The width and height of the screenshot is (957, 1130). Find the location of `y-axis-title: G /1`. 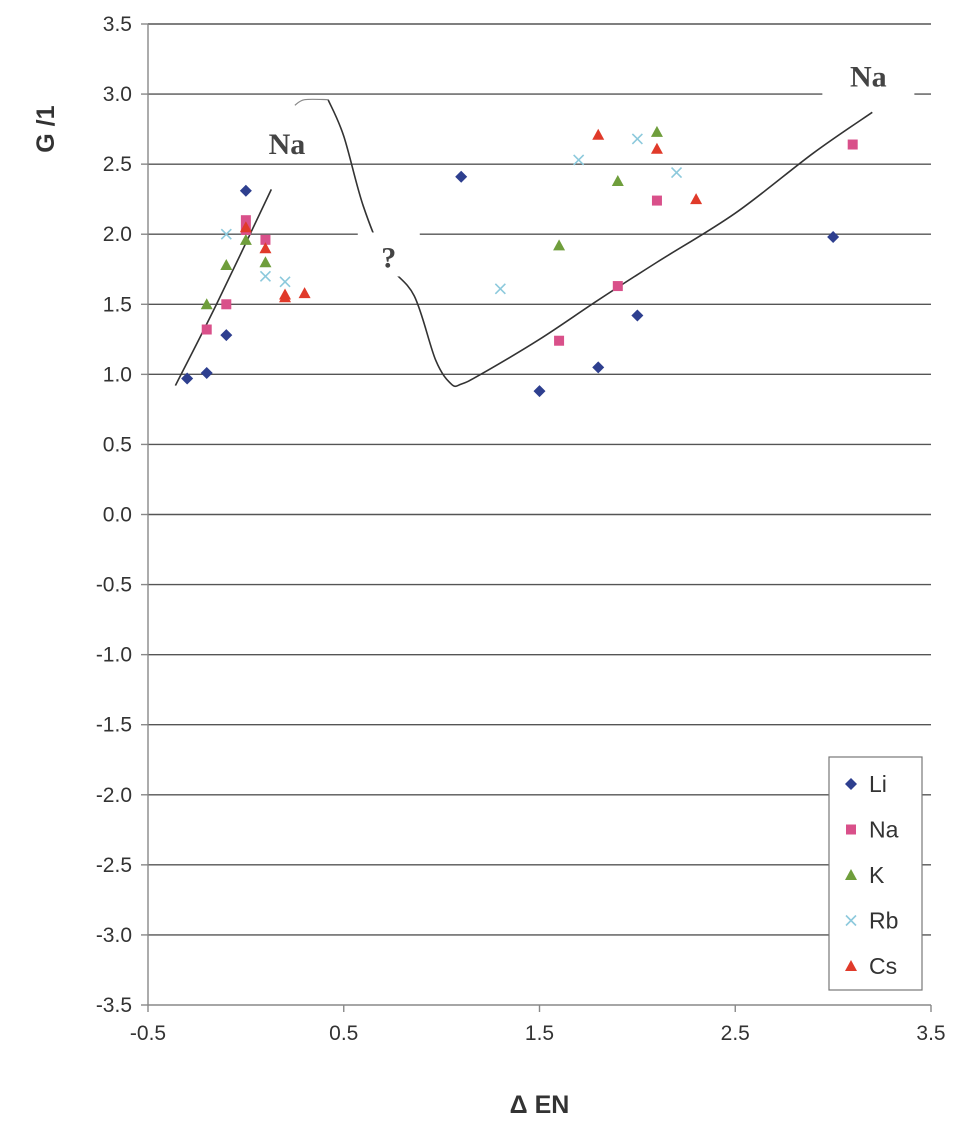

y-axis-title: G /1 is located at coordinates (46, 128).